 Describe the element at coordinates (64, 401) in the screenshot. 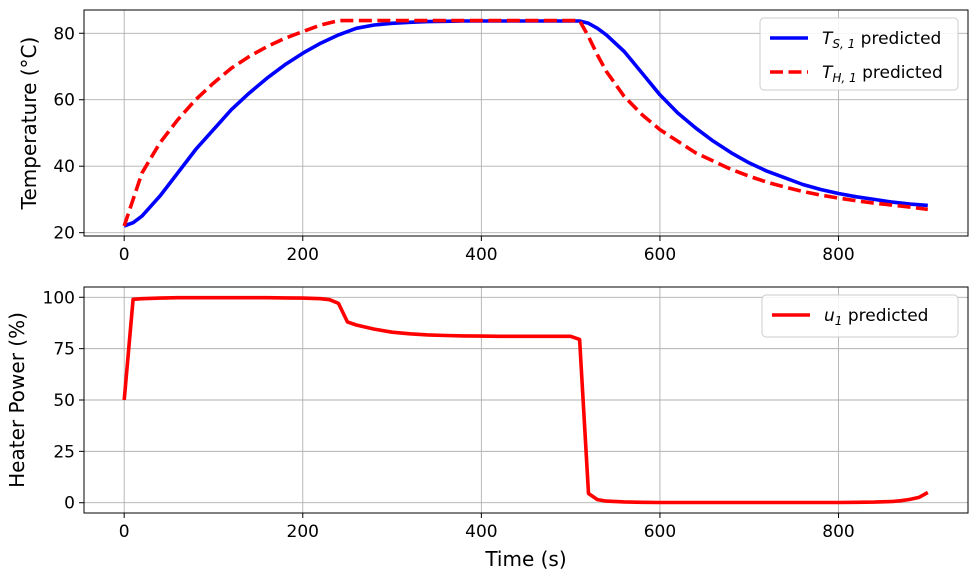

I see `y-tick-label: 50` at that location.